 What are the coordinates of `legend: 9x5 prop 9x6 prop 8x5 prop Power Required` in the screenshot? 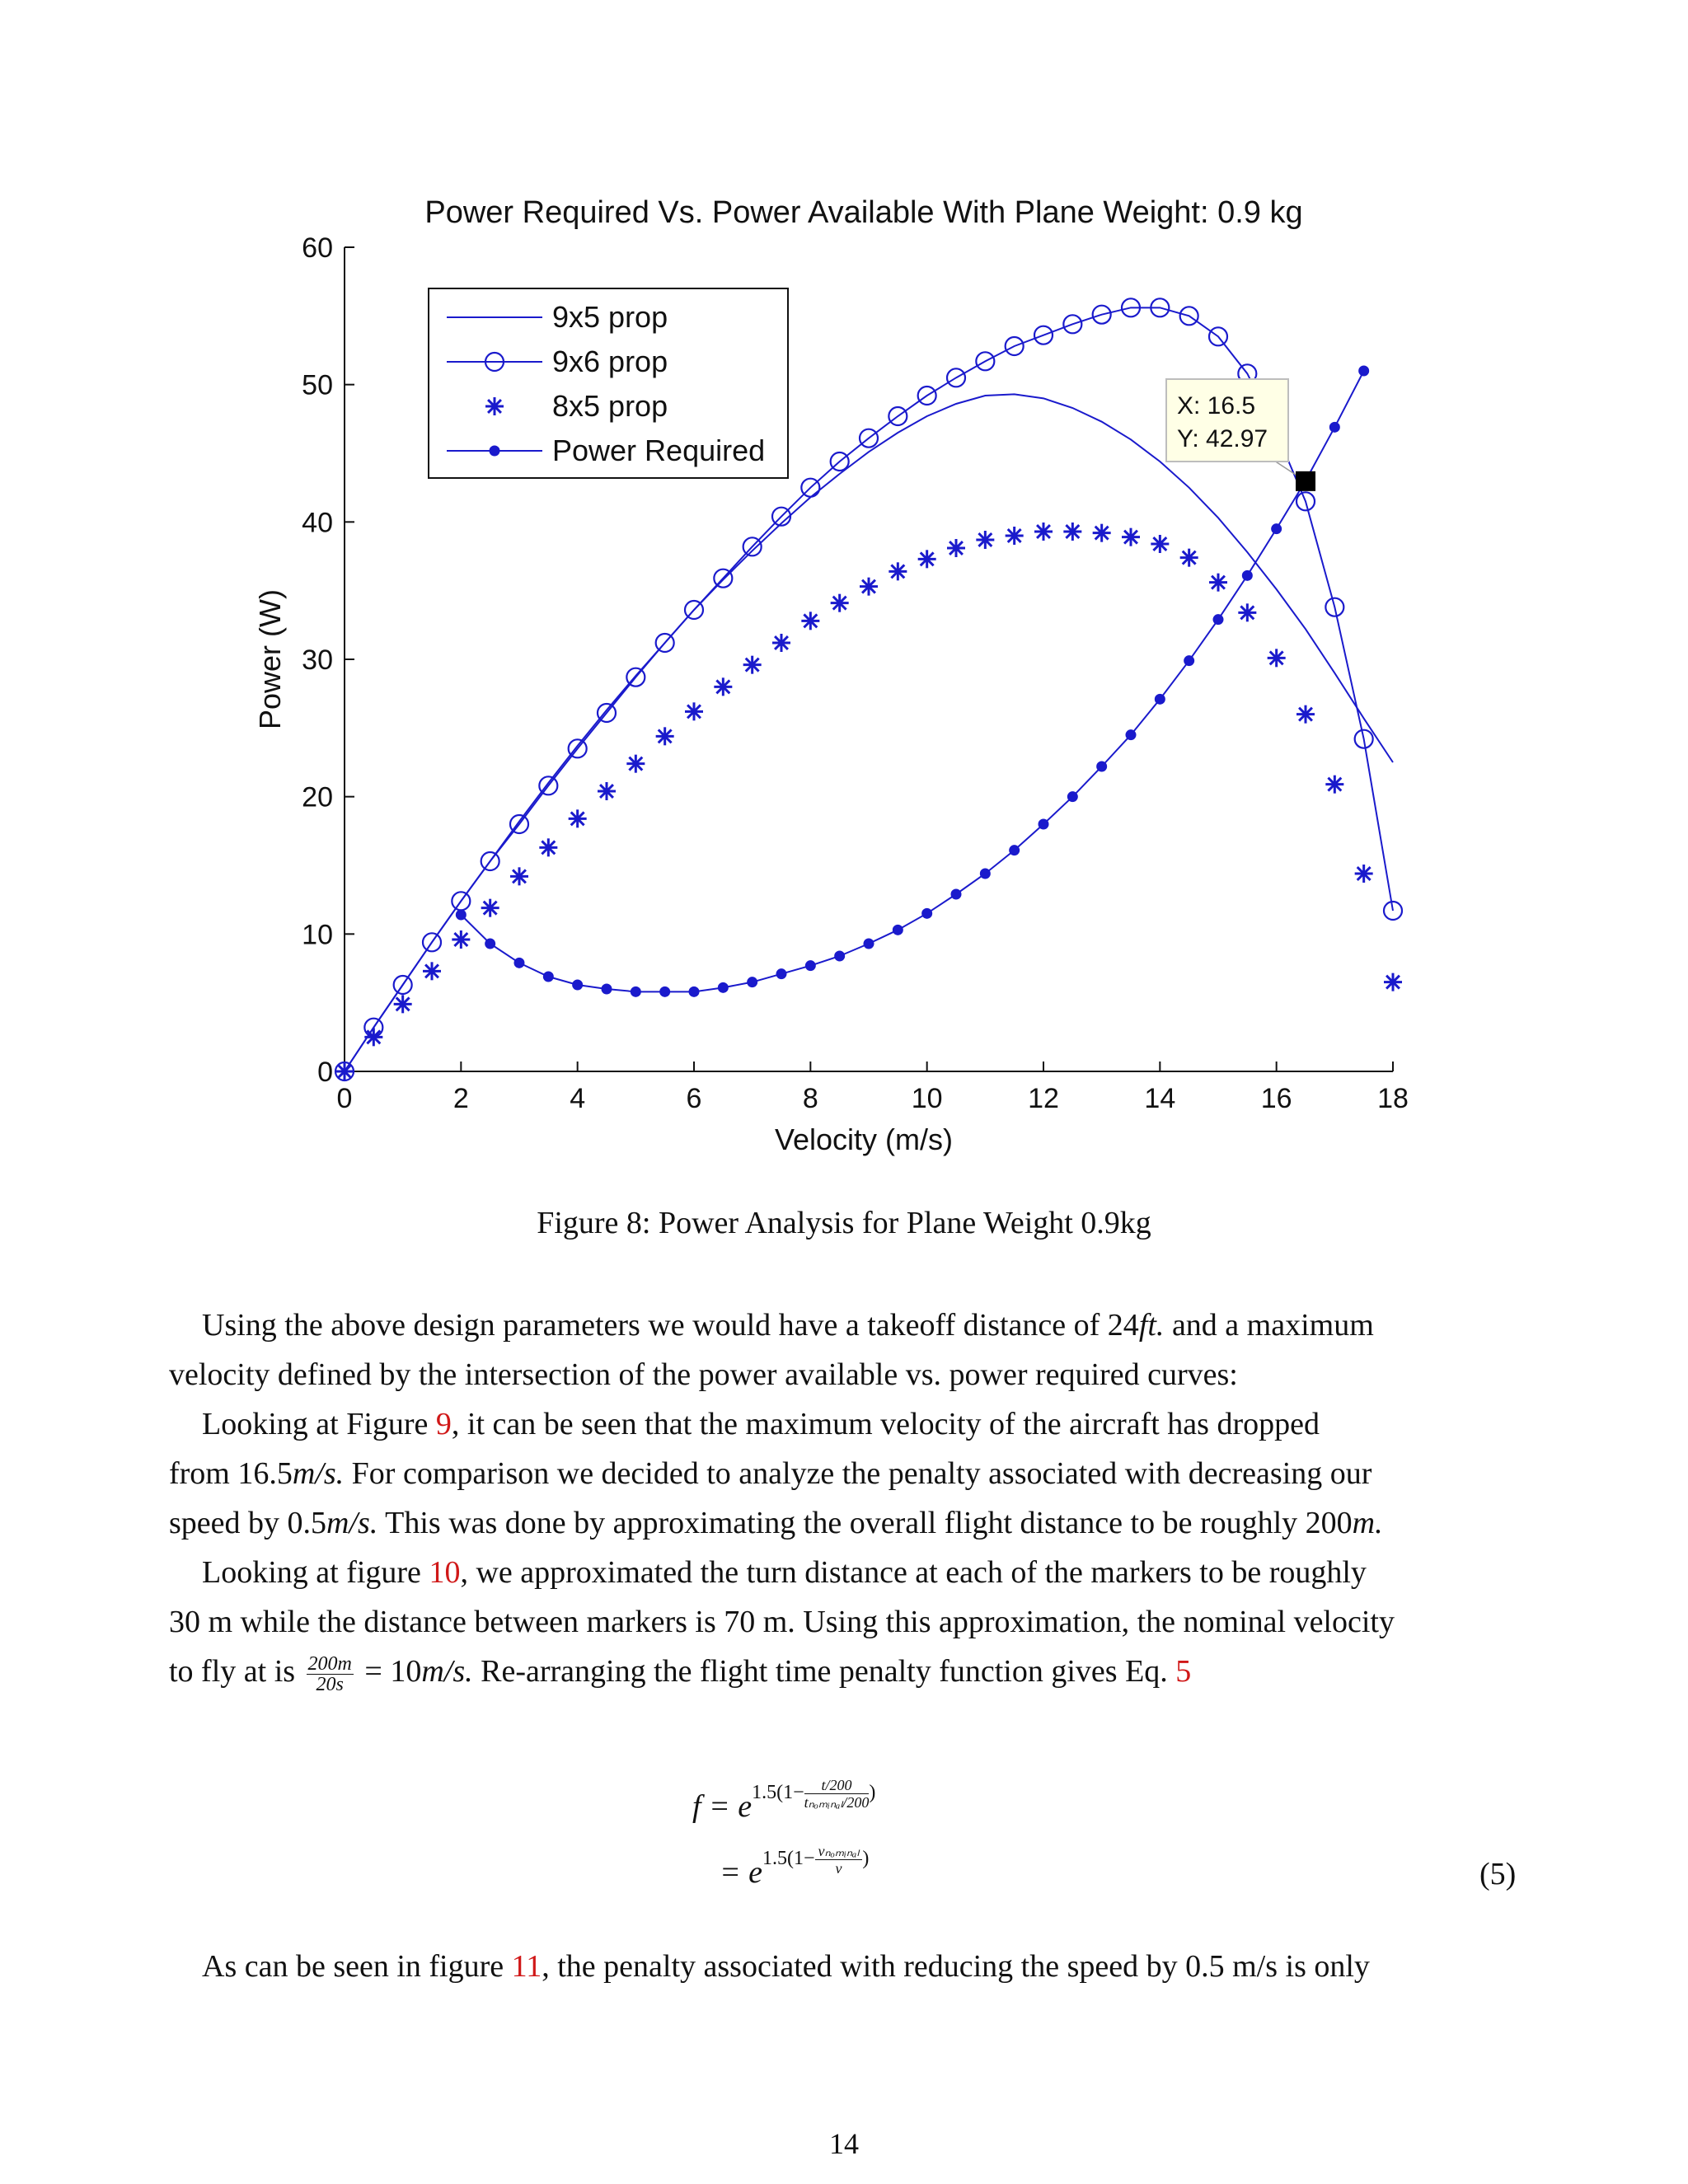 It's located at (608, 383).